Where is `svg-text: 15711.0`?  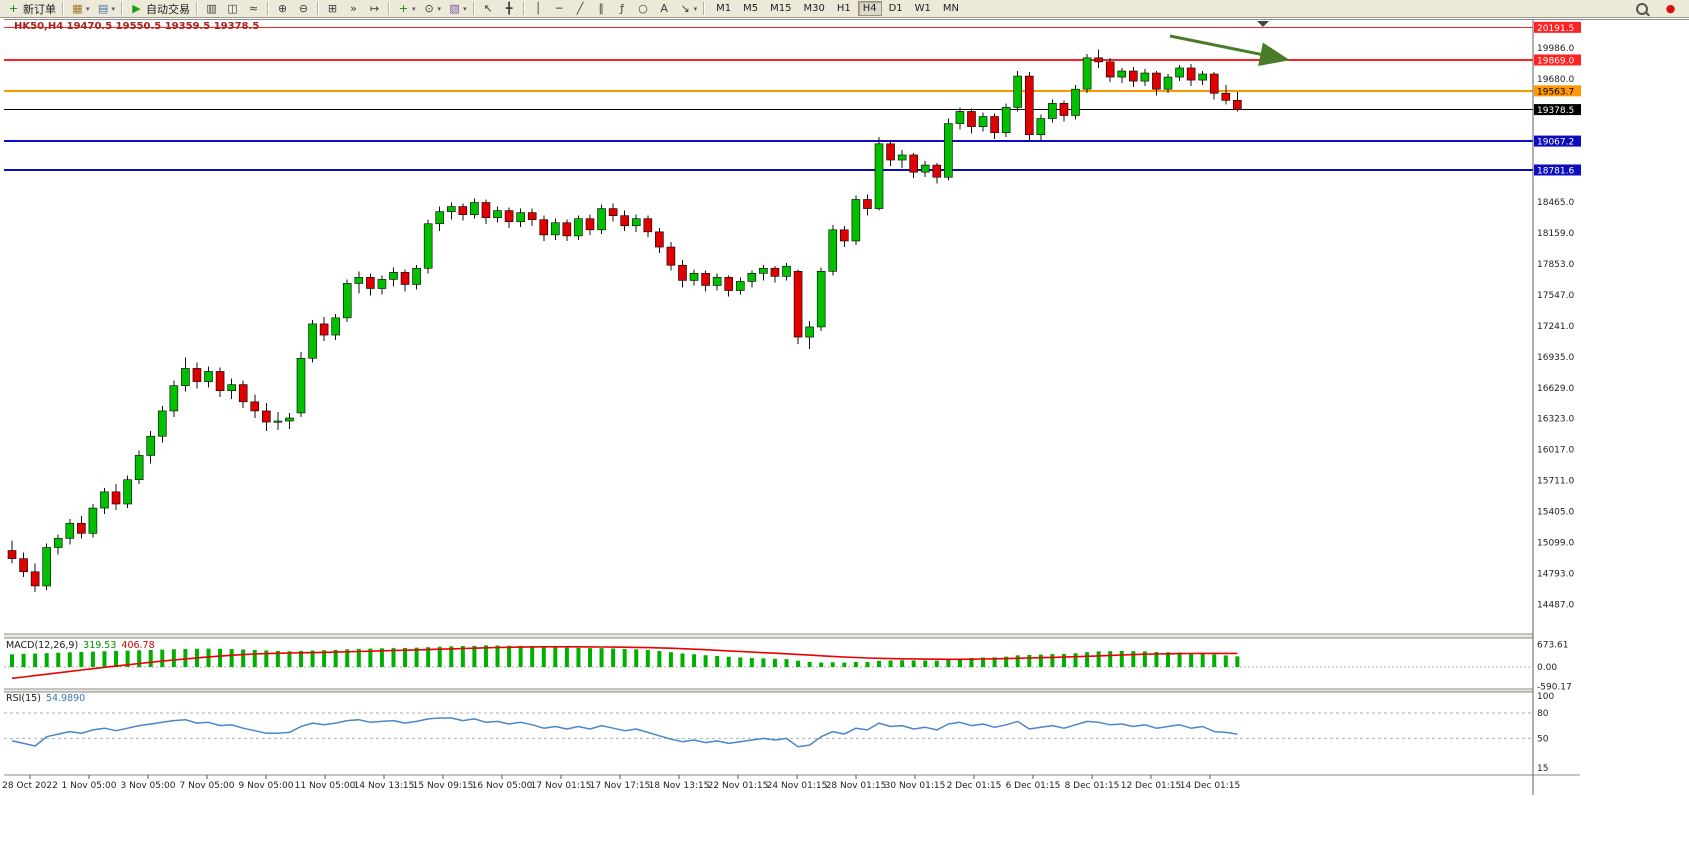
svg-text: 15711.0 is located at coordinates (1555, 482).